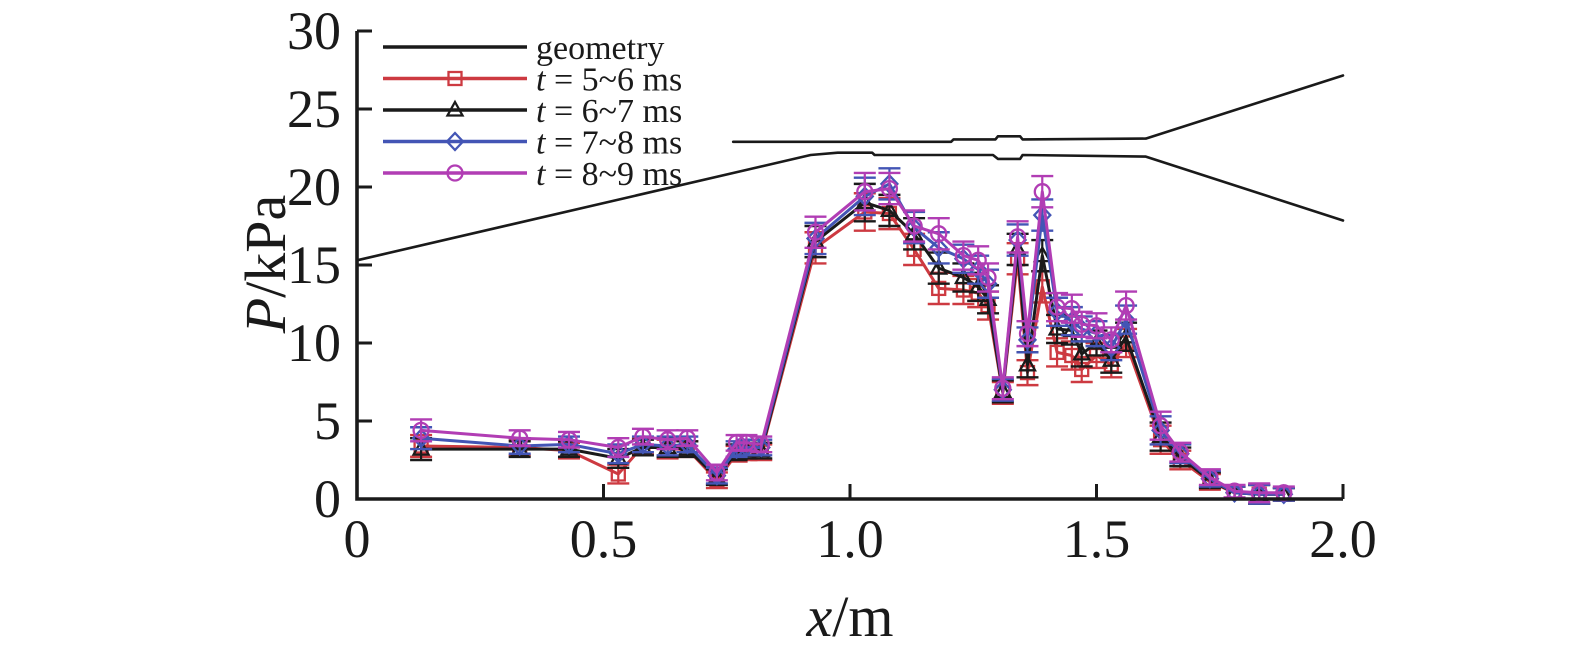 Image resolution: width=1575 pixels, height=658 pixels. I want to click on y-tick-label: 5, so click(327, 421).